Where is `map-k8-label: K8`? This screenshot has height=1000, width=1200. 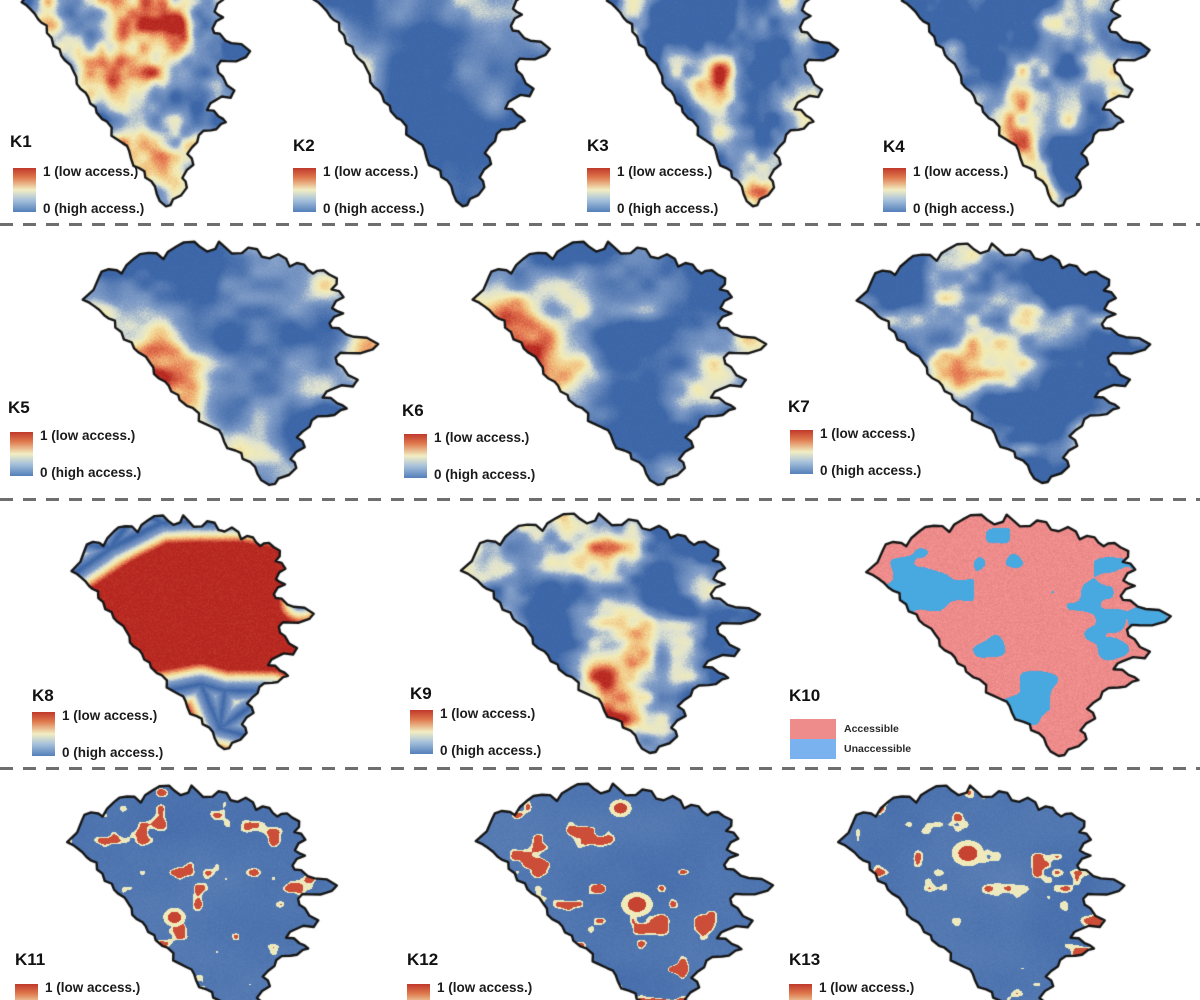
map-k8-label: K8 is located at coordinates (43, 695).